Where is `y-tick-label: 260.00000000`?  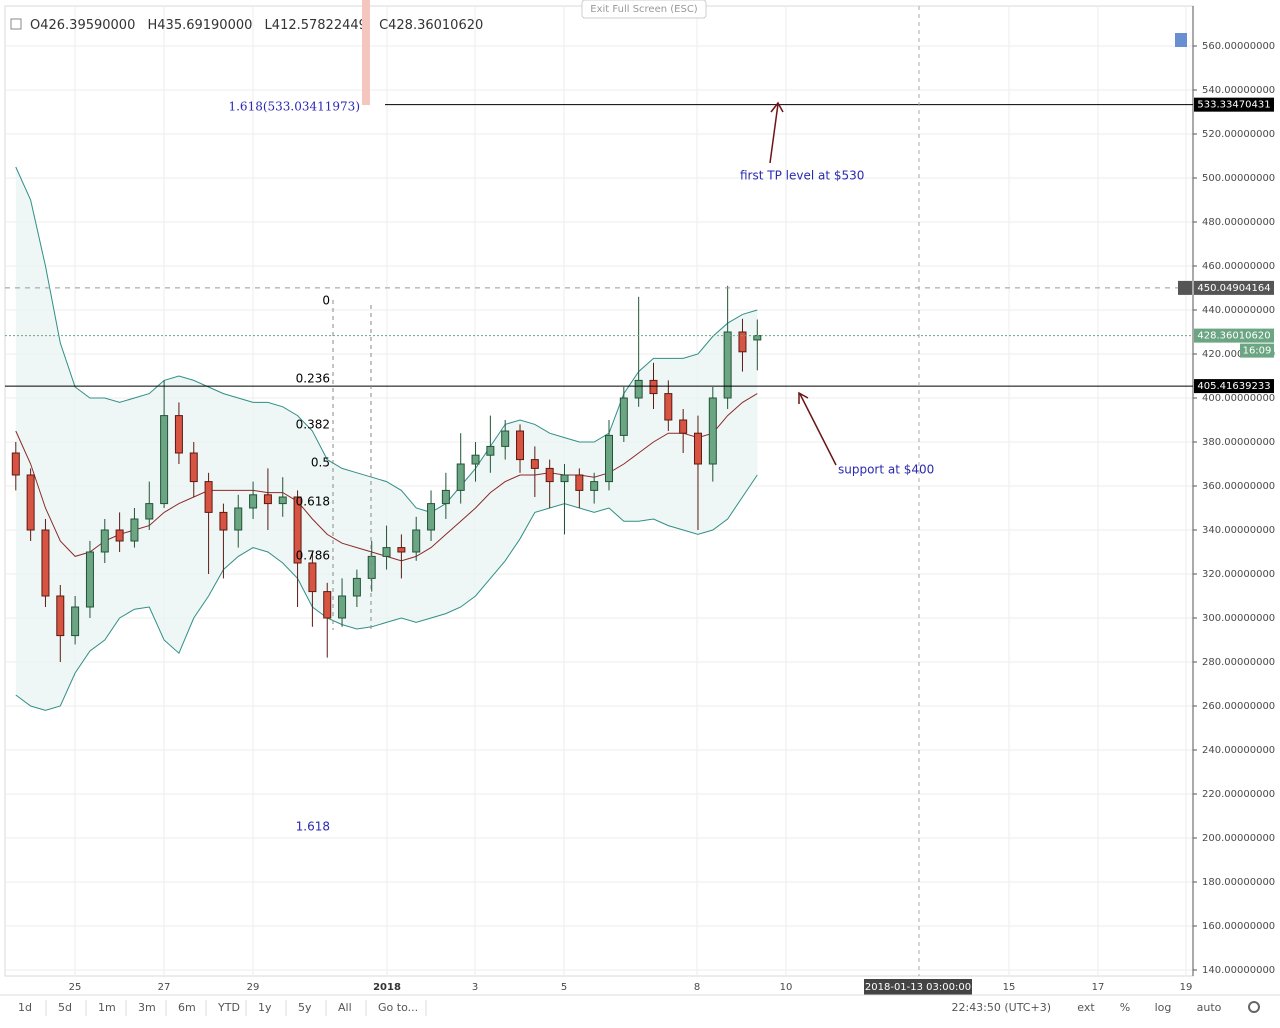 y-tick-label: 260.00000000 is located at coordinates (1238, 706).